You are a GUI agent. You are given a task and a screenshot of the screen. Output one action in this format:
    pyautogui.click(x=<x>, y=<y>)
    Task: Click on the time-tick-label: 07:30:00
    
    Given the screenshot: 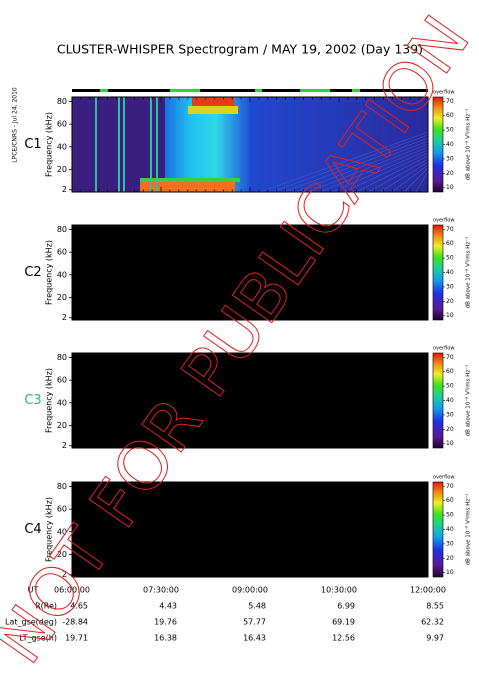 What is the action you would take?
    pyautogui.click(x=161, y=590)
    